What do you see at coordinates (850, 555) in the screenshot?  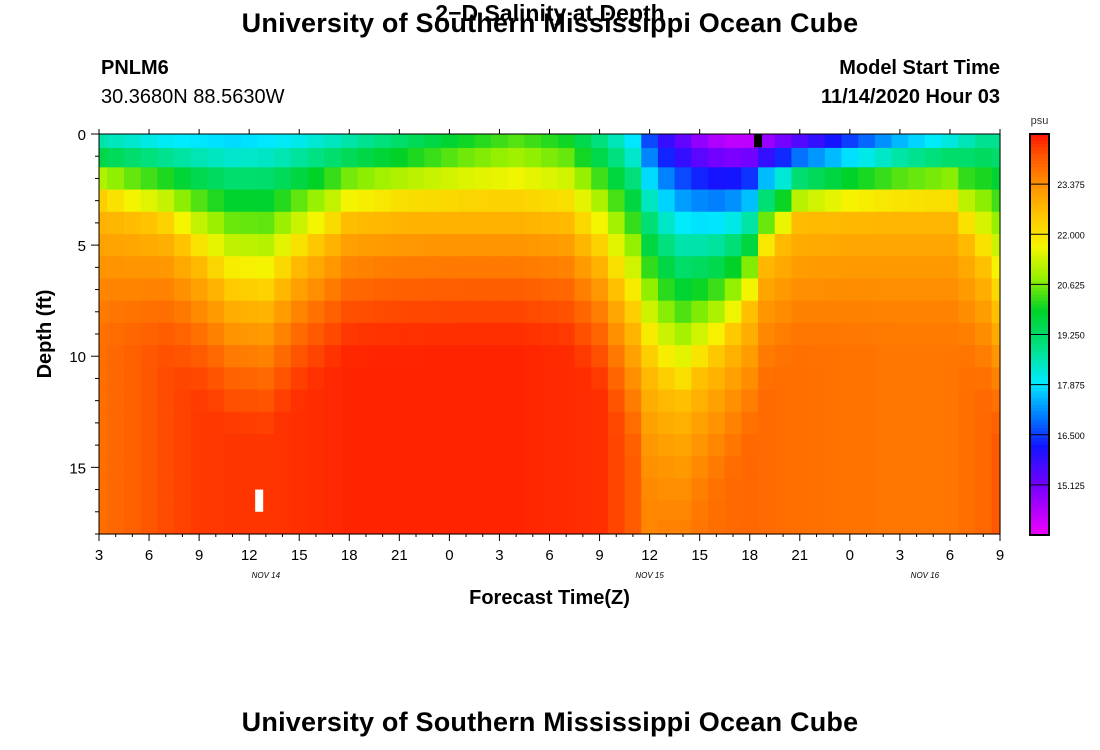 I see `x-tick-label: 0` at bounding box center [850, 555].